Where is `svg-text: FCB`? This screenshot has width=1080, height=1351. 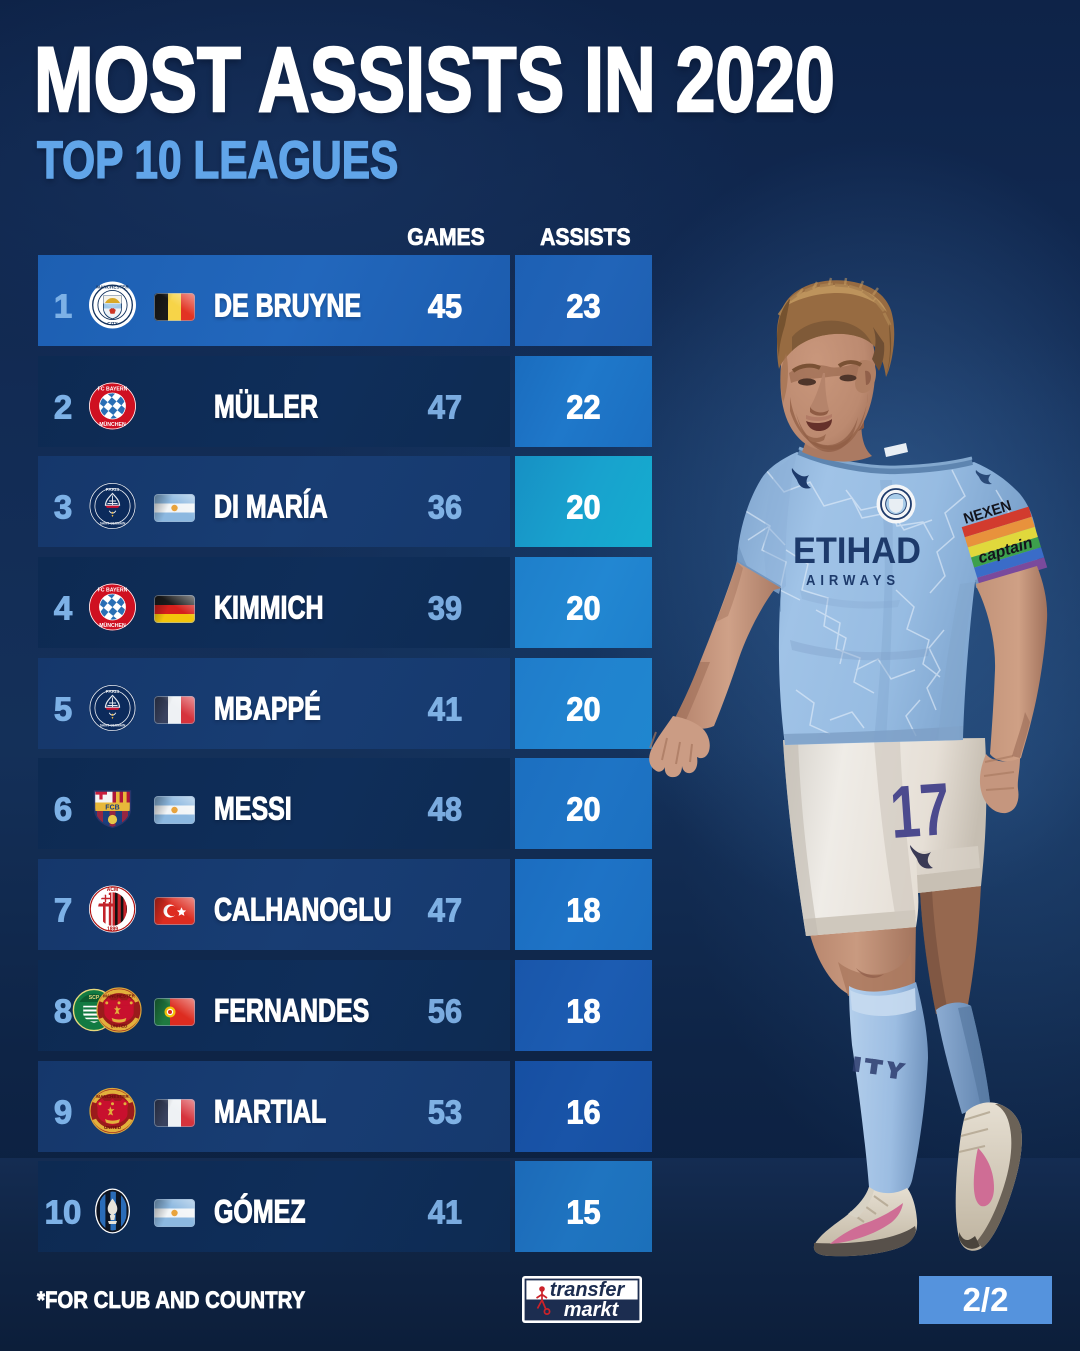
svg-text: FCB is located at coordinates (112, 807).